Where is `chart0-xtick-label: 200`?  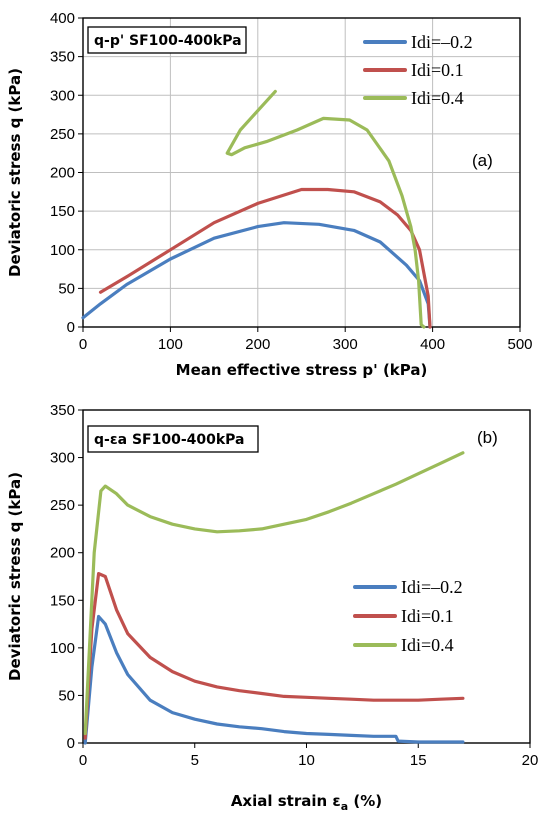
chart0-xtick-label: 200 is located at coordinates (257, 344).